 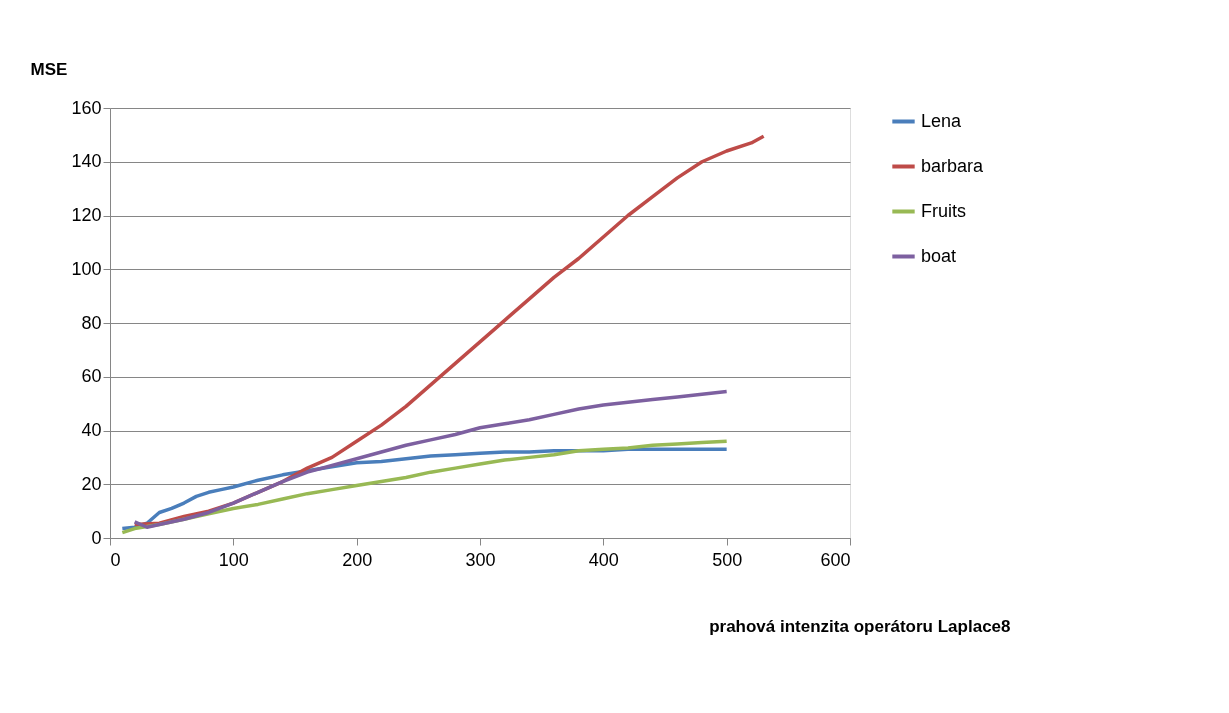 What do you see at coordinates (943, 210) in the screenshot?
I see `legend-label: Fruits` at bounding box center [943, 210].